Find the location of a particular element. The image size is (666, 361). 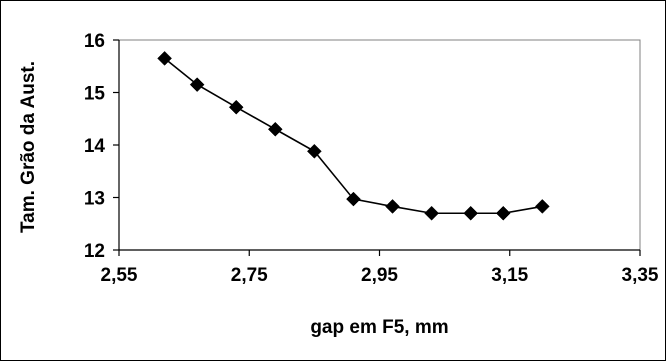

x-axis-title: gap em F5, mm is located at coordinates (379, 327).